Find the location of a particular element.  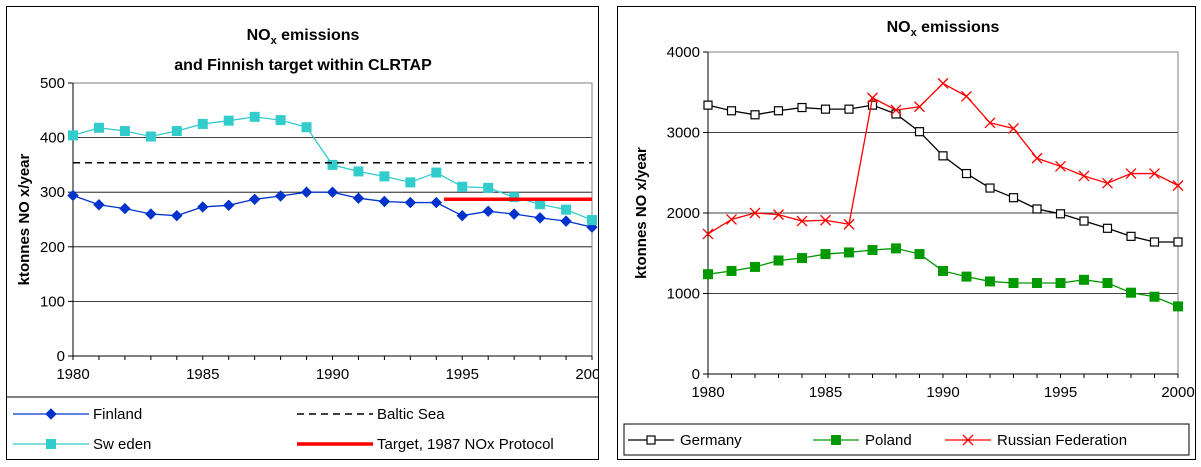

legend-item: Finland is located at coordinates (77, 414).